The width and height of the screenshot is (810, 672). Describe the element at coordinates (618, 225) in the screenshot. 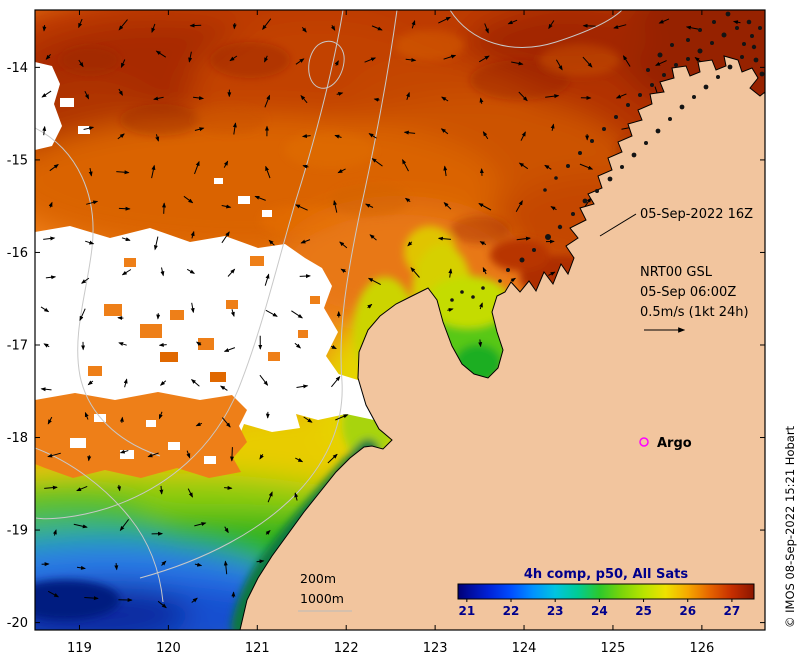

I see `obs-time-leader-line` at that location.